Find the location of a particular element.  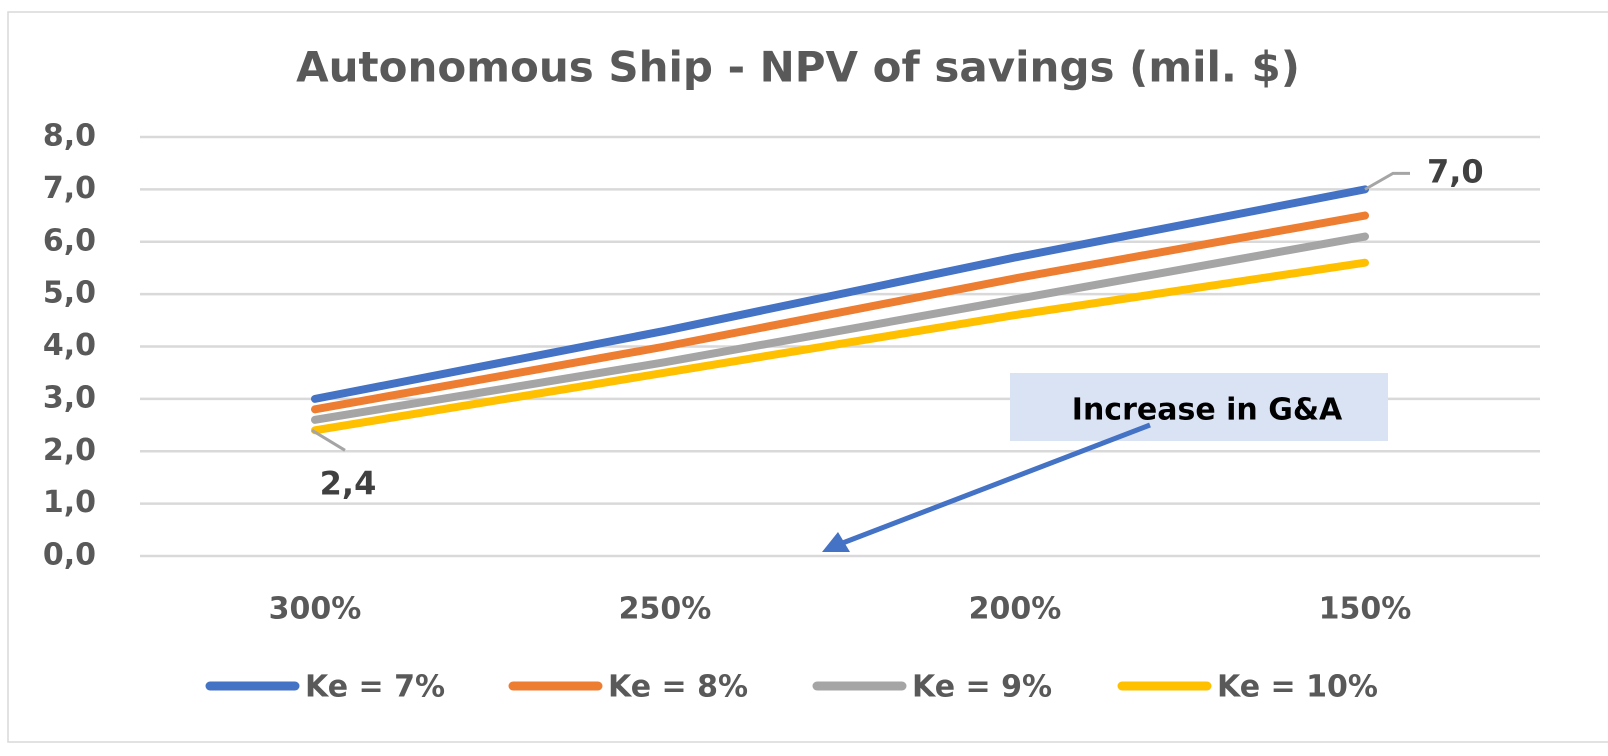

y-tick-label: 0,0 is located at coordinates (69, 555).